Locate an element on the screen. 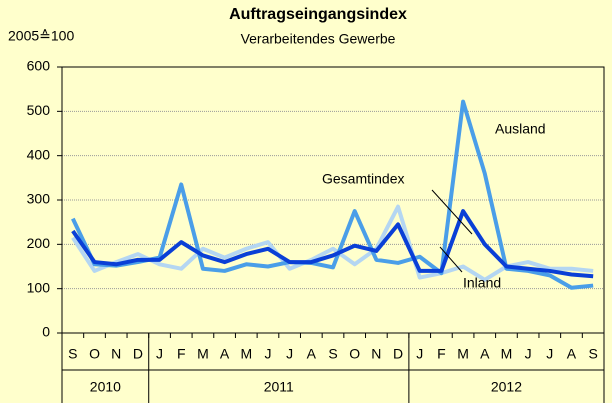  y-tick-label: 300 is located at coordinates (39, 199).